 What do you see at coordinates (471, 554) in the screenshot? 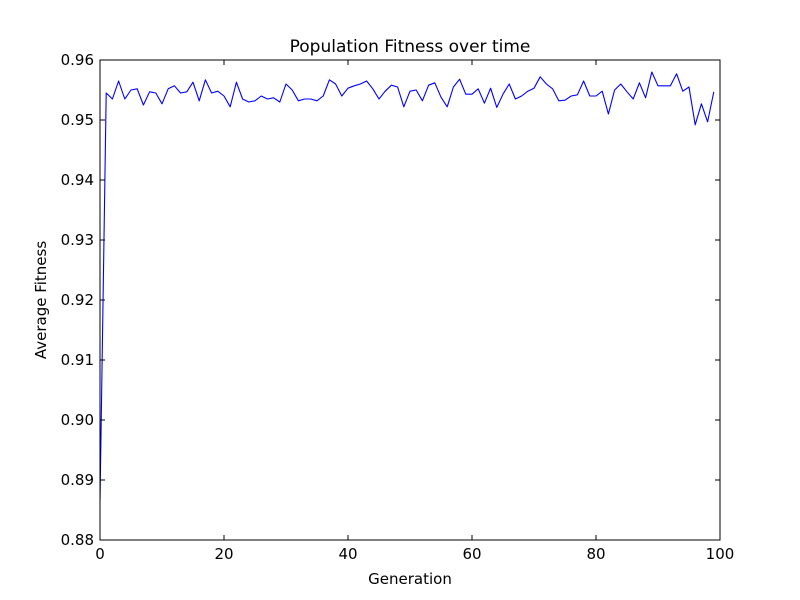
I see `x-tick-label: 60` at bounding box center [471, 554].